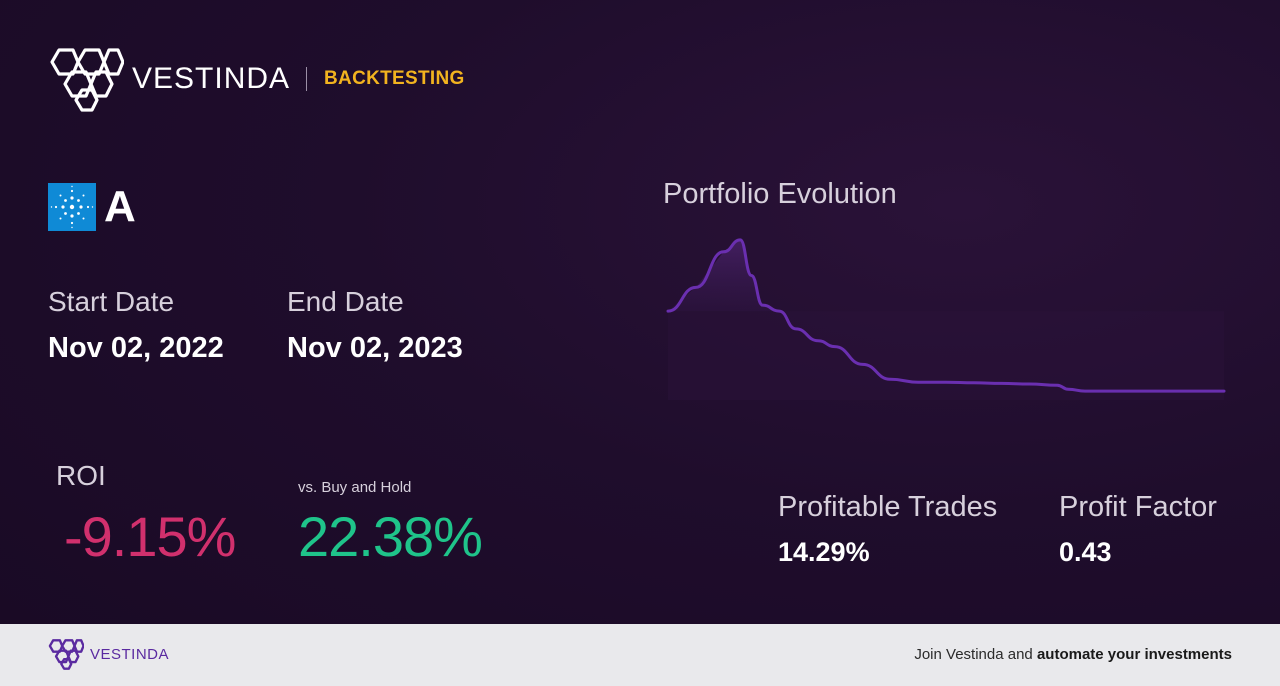  What do you see at coordinates (111, 301) in the screenshot?
I see `start-date-label: Start Date` at bounding box center [111, 301].